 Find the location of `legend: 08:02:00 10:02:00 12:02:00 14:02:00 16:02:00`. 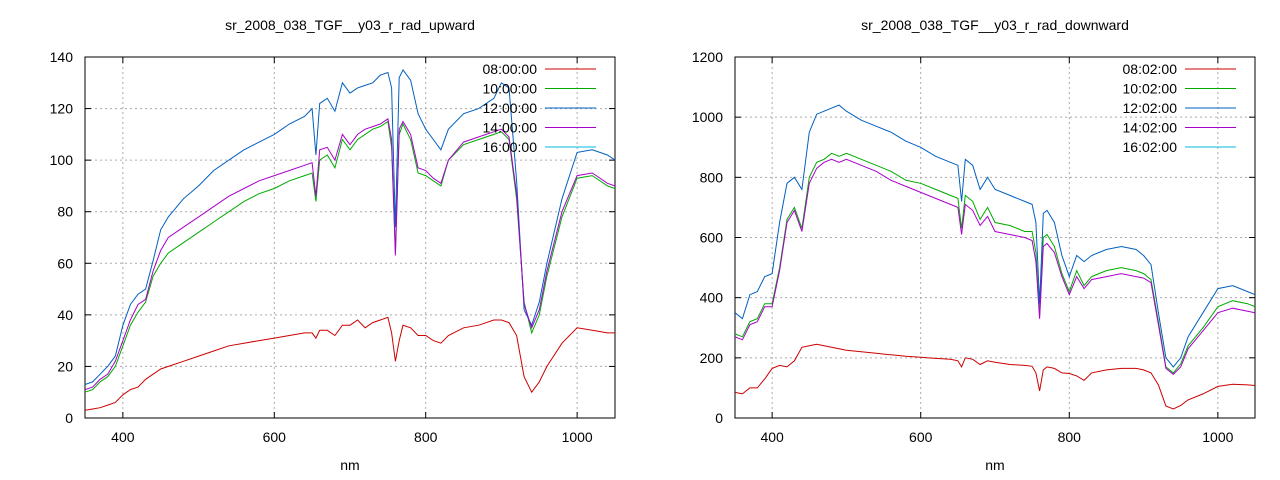

legend: 08:02:00 10:02:00 12:02:00 14:02:00 16:02:00 is located at coordinates (1179, 108).